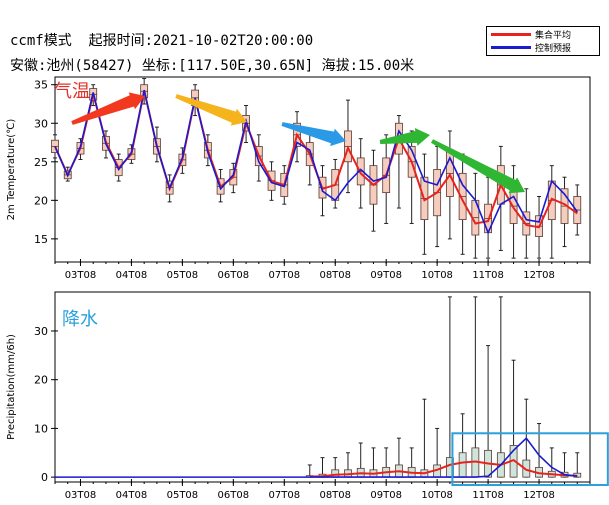 Image resolution: width=609 pixels, height=505 pixels. Describe the element at coordinates (553, 49) in the screenshot. I see `legend-label-control: 控制预报` at that location.